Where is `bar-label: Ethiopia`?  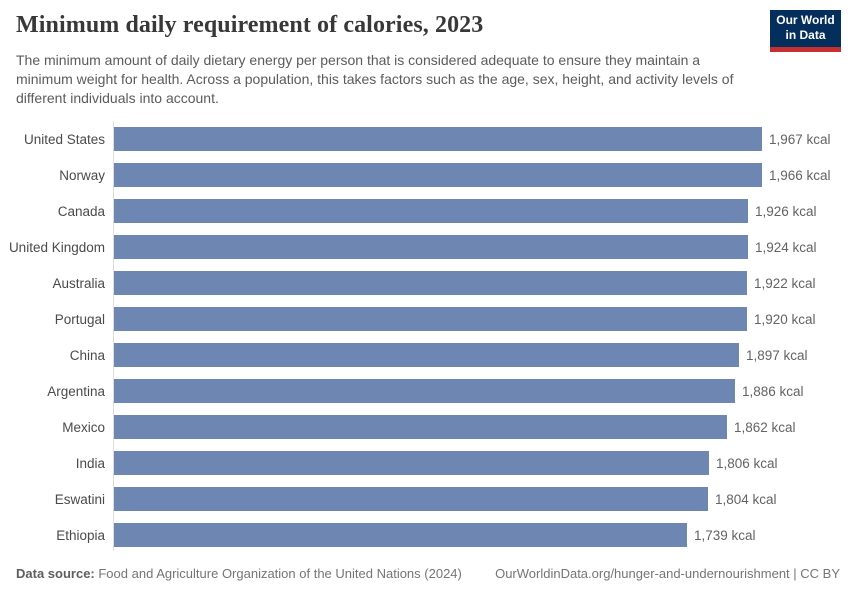
bar-label: Ethiopia is located at coordinates (80, 535).